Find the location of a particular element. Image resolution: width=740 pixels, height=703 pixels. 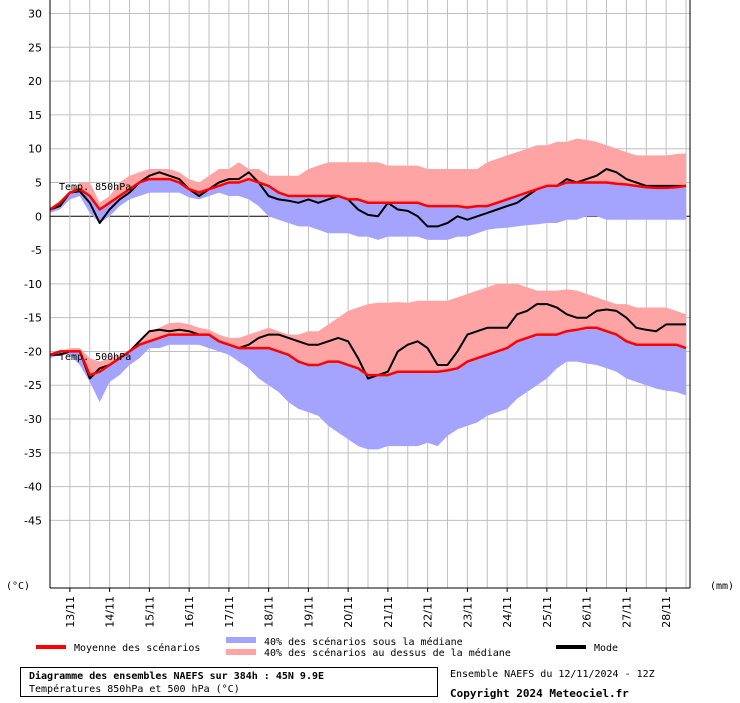

x-tick-label: 25/11 is located at coordinates (547, 612).